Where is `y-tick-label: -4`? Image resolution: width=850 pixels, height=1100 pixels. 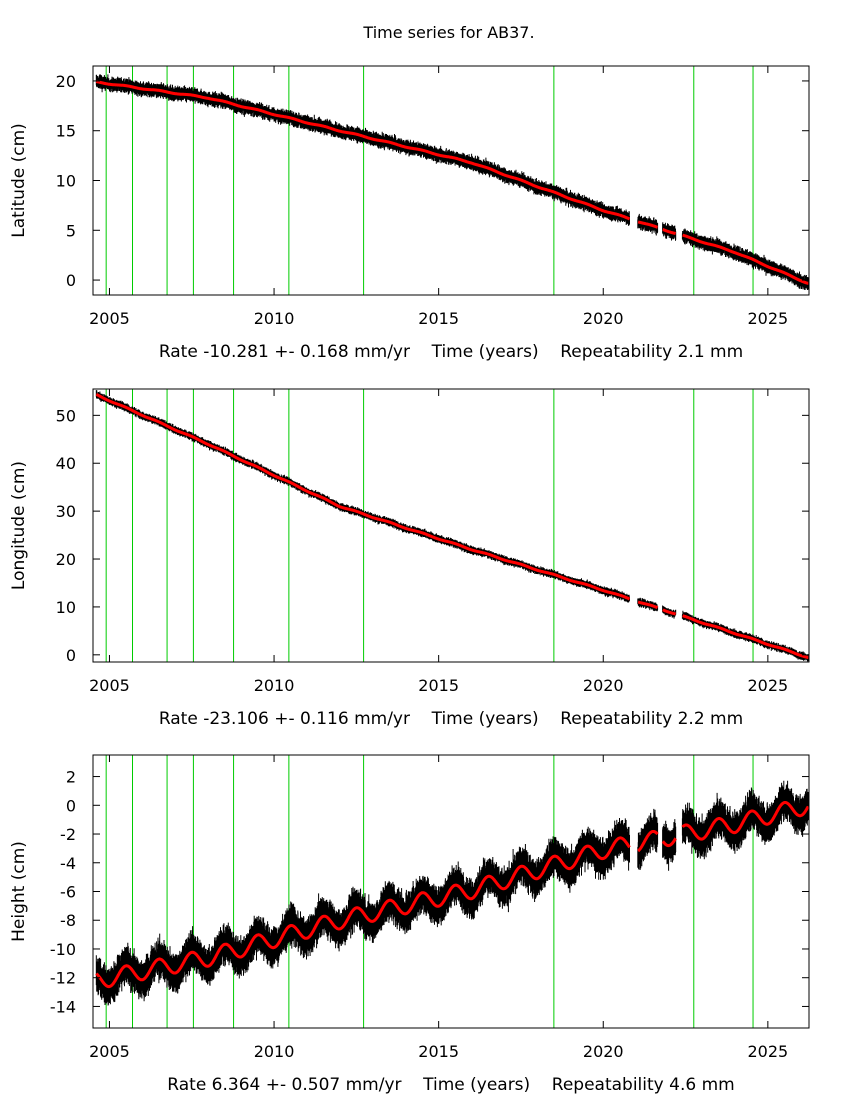
y-tick-label: -4 is located at coordinates (68, 863).